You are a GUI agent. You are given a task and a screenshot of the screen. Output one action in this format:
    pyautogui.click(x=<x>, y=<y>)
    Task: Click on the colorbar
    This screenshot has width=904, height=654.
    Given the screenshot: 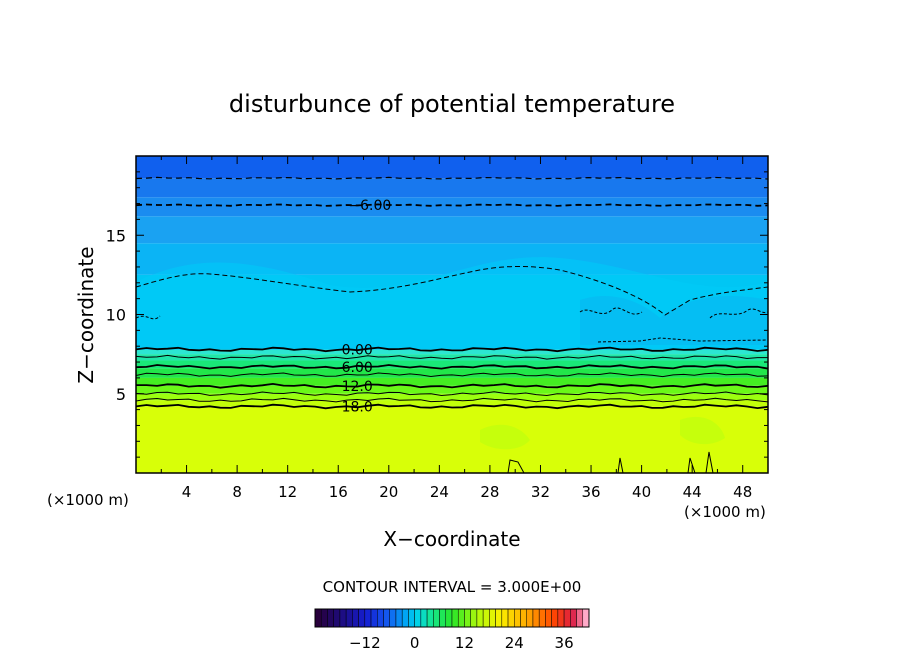 What is the action you would take?
    pyautogui.click(x=452, y=618)
    